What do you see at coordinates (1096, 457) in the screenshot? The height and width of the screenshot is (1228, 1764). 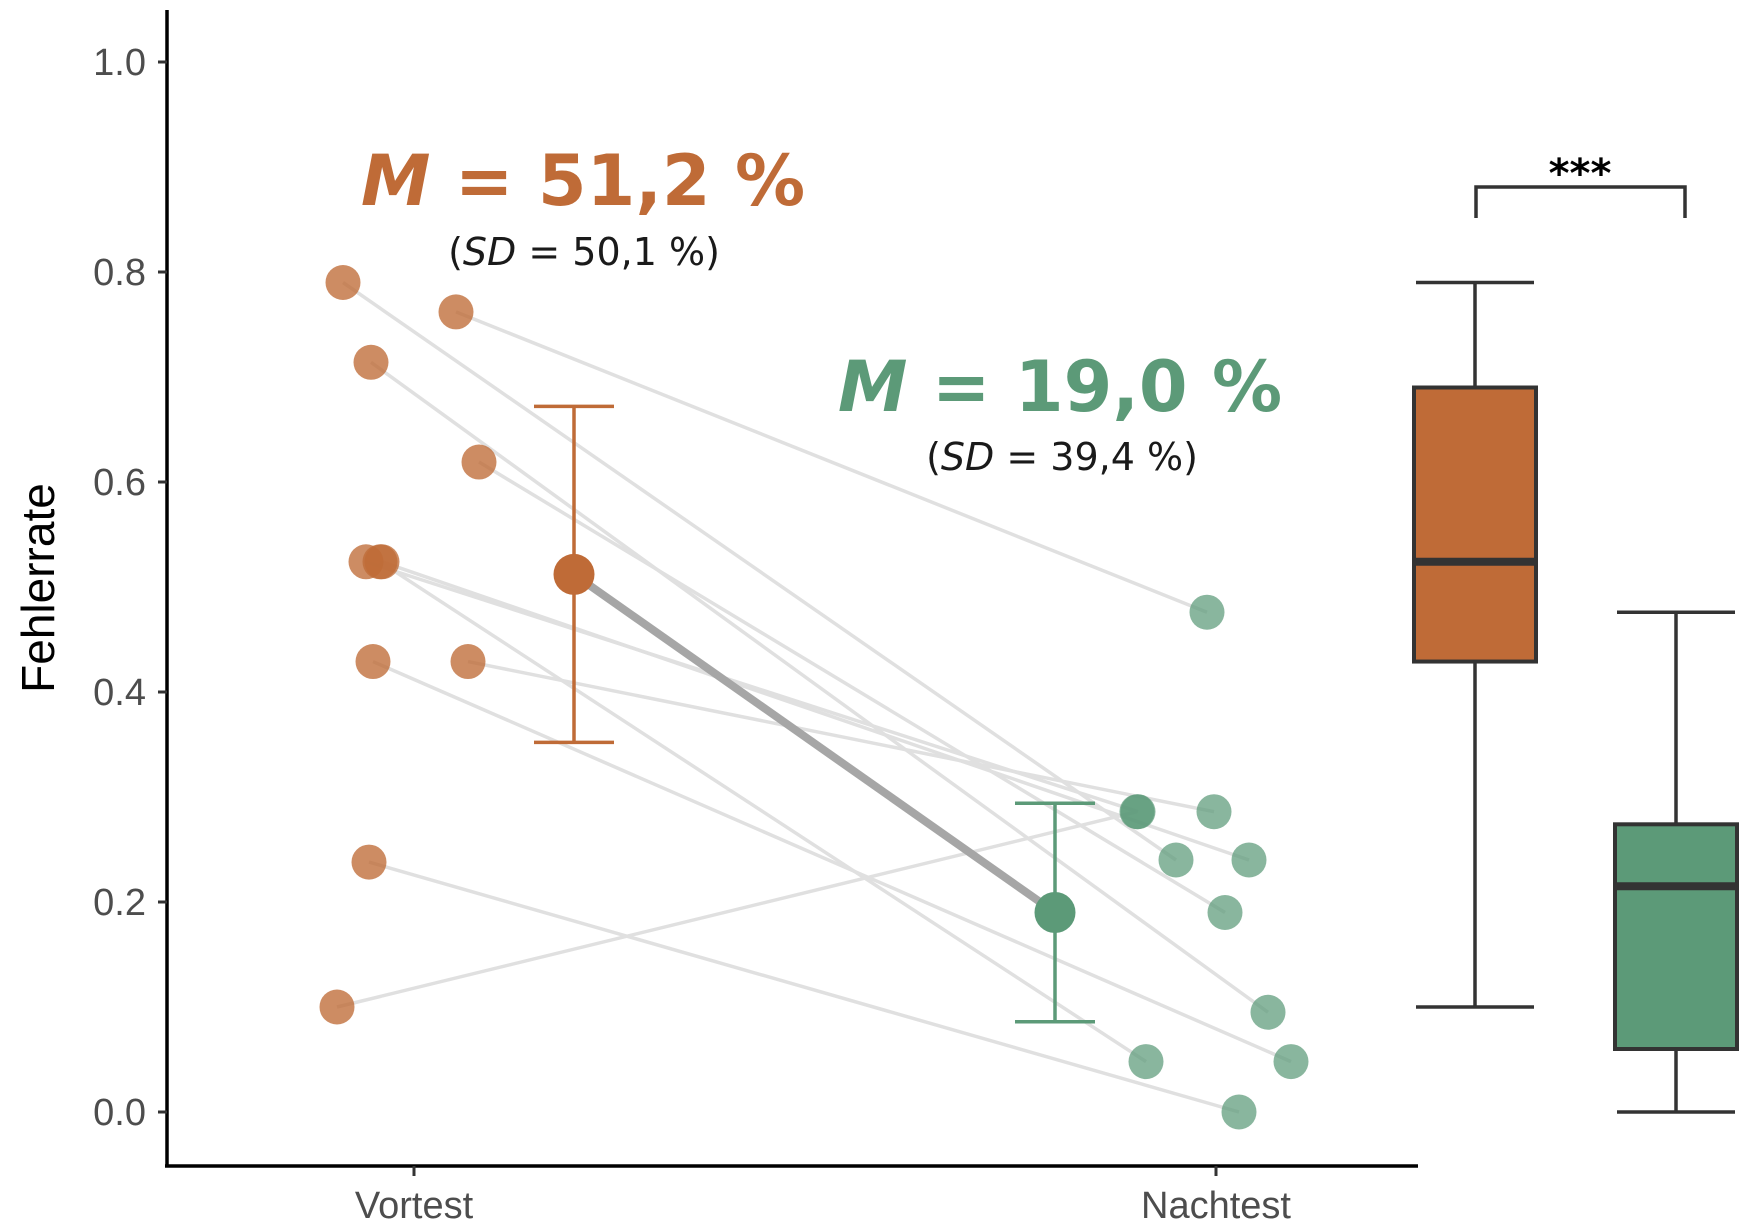 I see `sd-value: = 39,4 %)` at bounding box center [1096, 457].